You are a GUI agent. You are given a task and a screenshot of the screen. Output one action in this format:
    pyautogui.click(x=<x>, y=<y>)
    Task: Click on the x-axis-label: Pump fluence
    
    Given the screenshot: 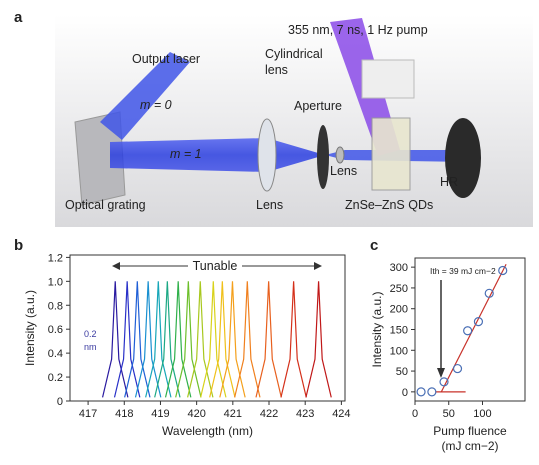 What is the action you would take?
    pyautogui.click(x=470, y=431)
    